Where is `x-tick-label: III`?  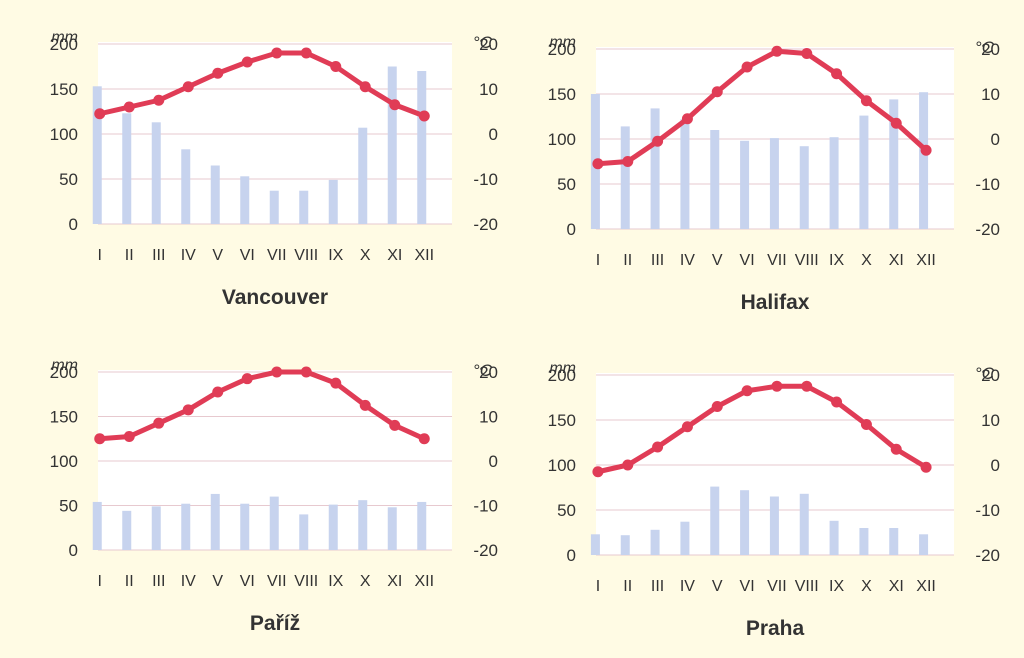 x-tick-label: III is located at coordinates (657, 260).